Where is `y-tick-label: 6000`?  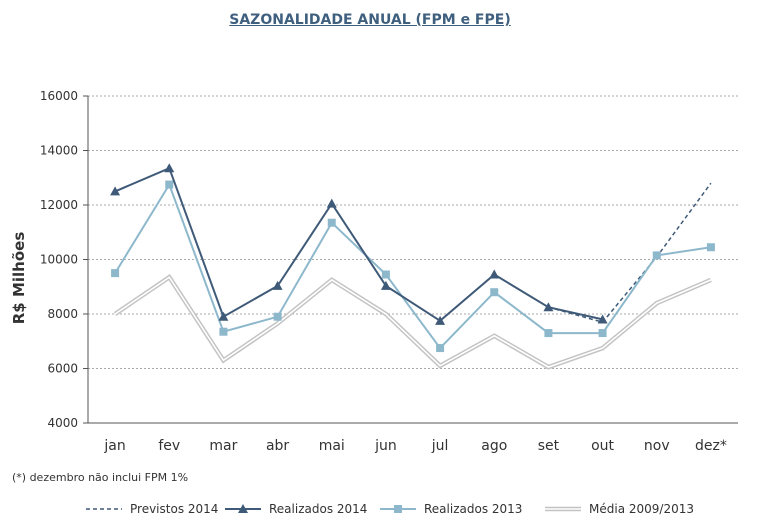
y-tick-label: 6000 is located at coordinates (62, 369).